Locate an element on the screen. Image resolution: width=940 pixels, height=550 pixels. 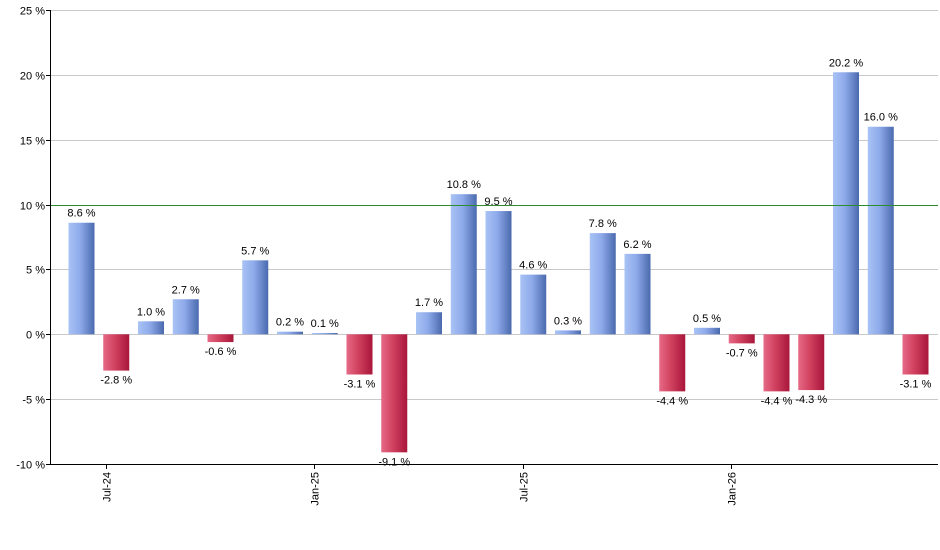
data-label: -9.1 % is located at coordinates (394, 462).